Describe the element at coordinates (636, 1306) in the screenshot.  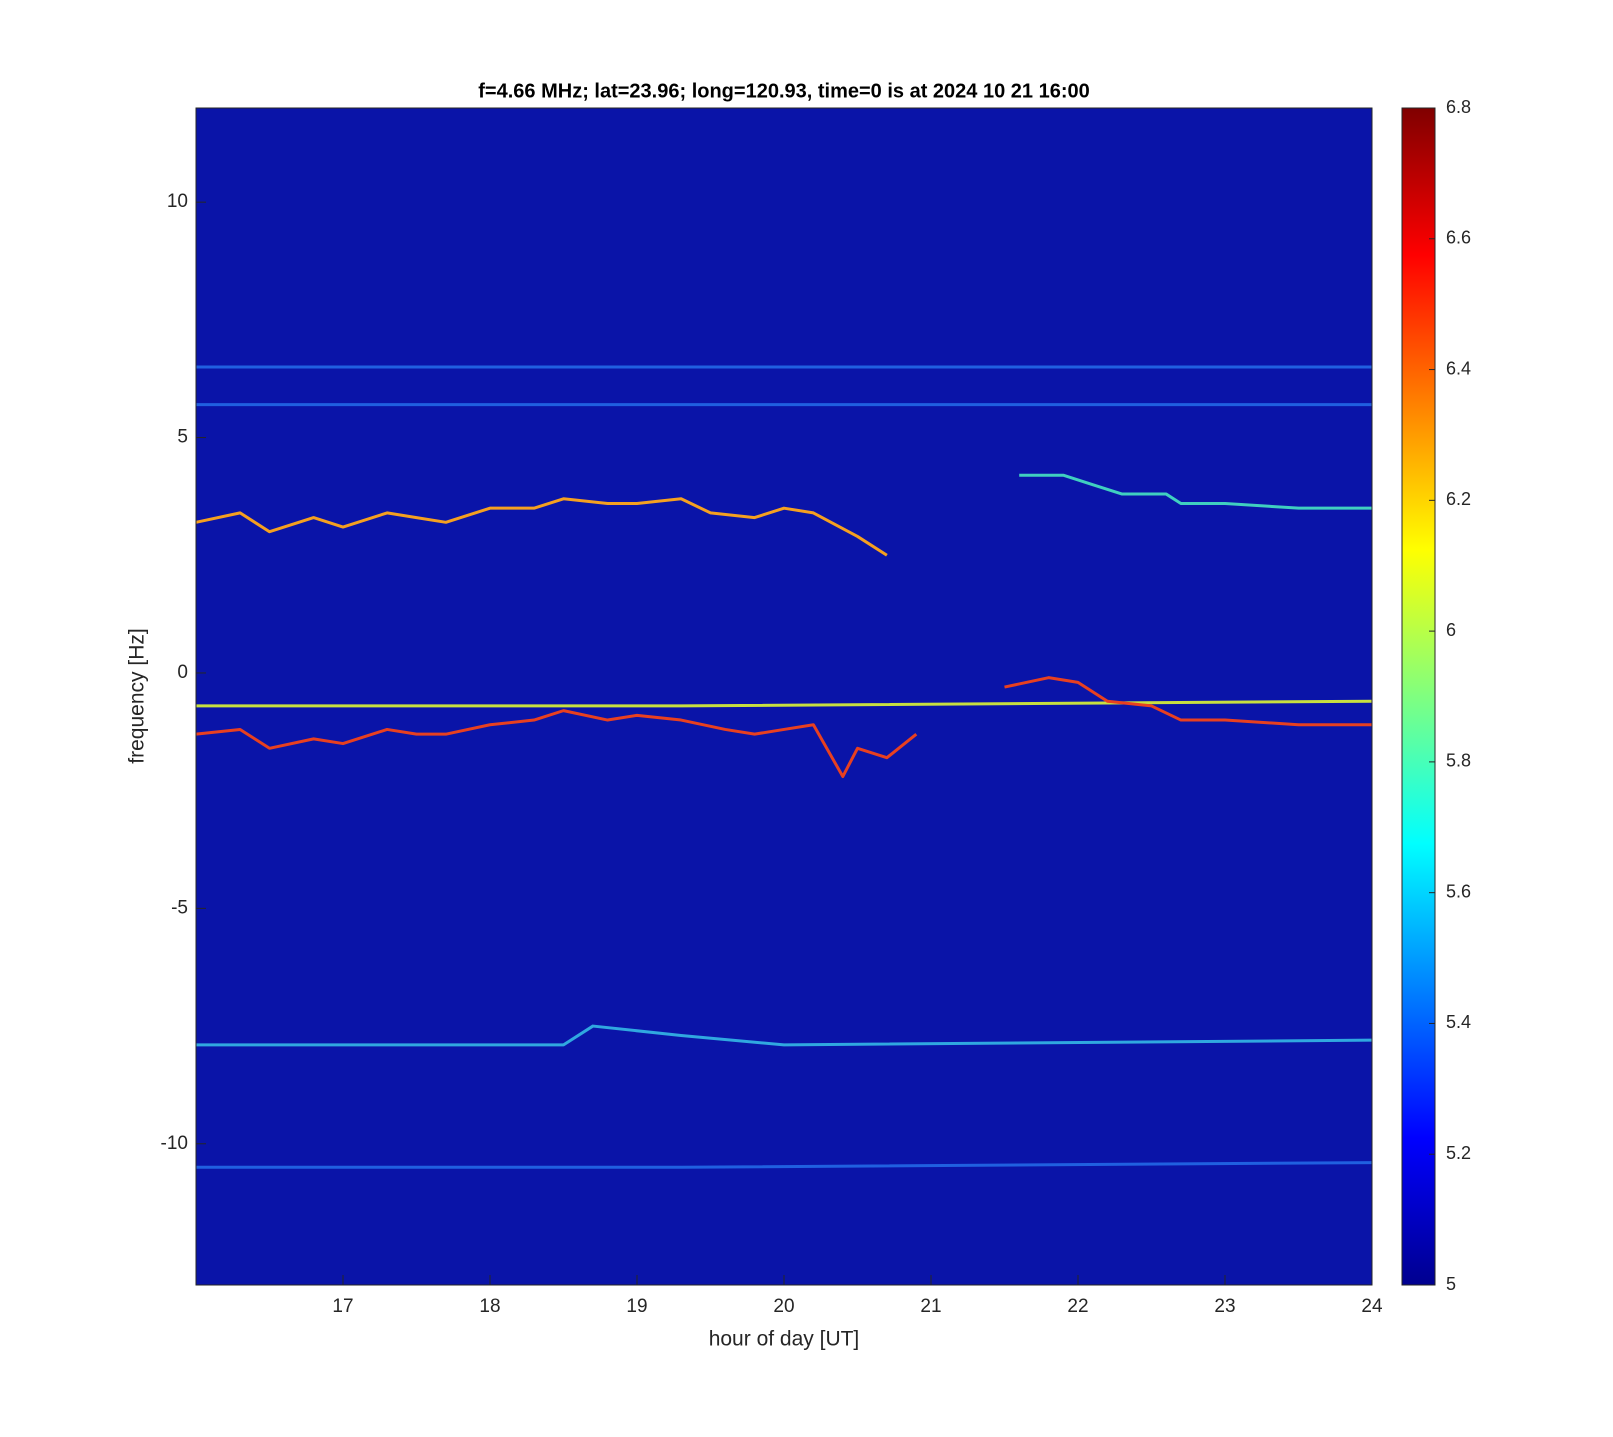
I see `x-tick-label: 19` at that location.